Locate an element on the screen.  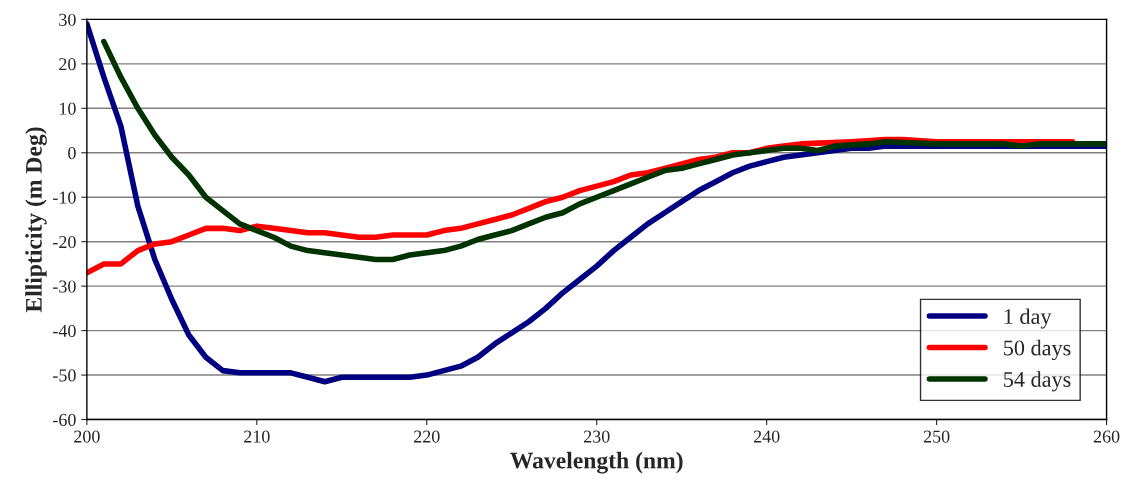
x-tick-label: 230 is located at coordinates (596, 436).